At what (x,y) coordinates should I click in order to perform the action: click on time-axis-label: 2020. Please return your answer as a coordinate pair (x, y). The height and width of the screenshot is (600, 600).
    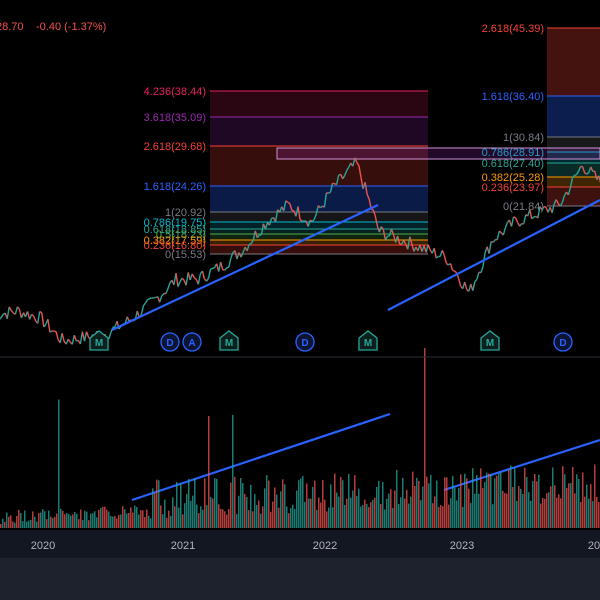
    Looking at the image, I should click on (43, 546).